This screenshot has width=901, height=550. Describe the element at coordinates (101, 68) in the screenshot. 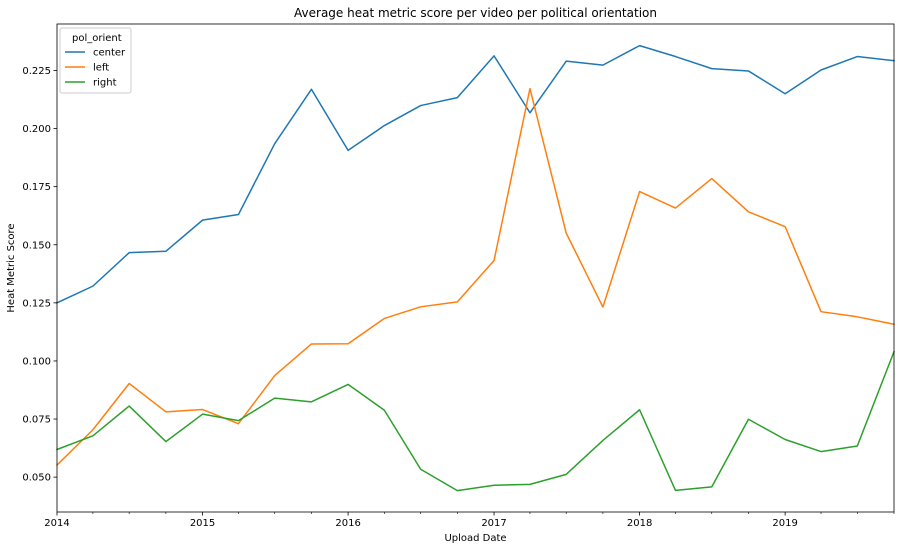

I see `legend-label-left: left` at that location.